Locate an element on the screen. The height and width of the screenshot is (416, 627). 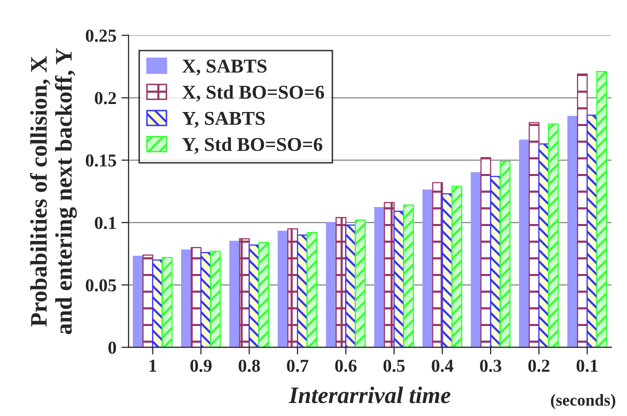
x-tick-label: 0.2 is located at coordinates (539, 366).